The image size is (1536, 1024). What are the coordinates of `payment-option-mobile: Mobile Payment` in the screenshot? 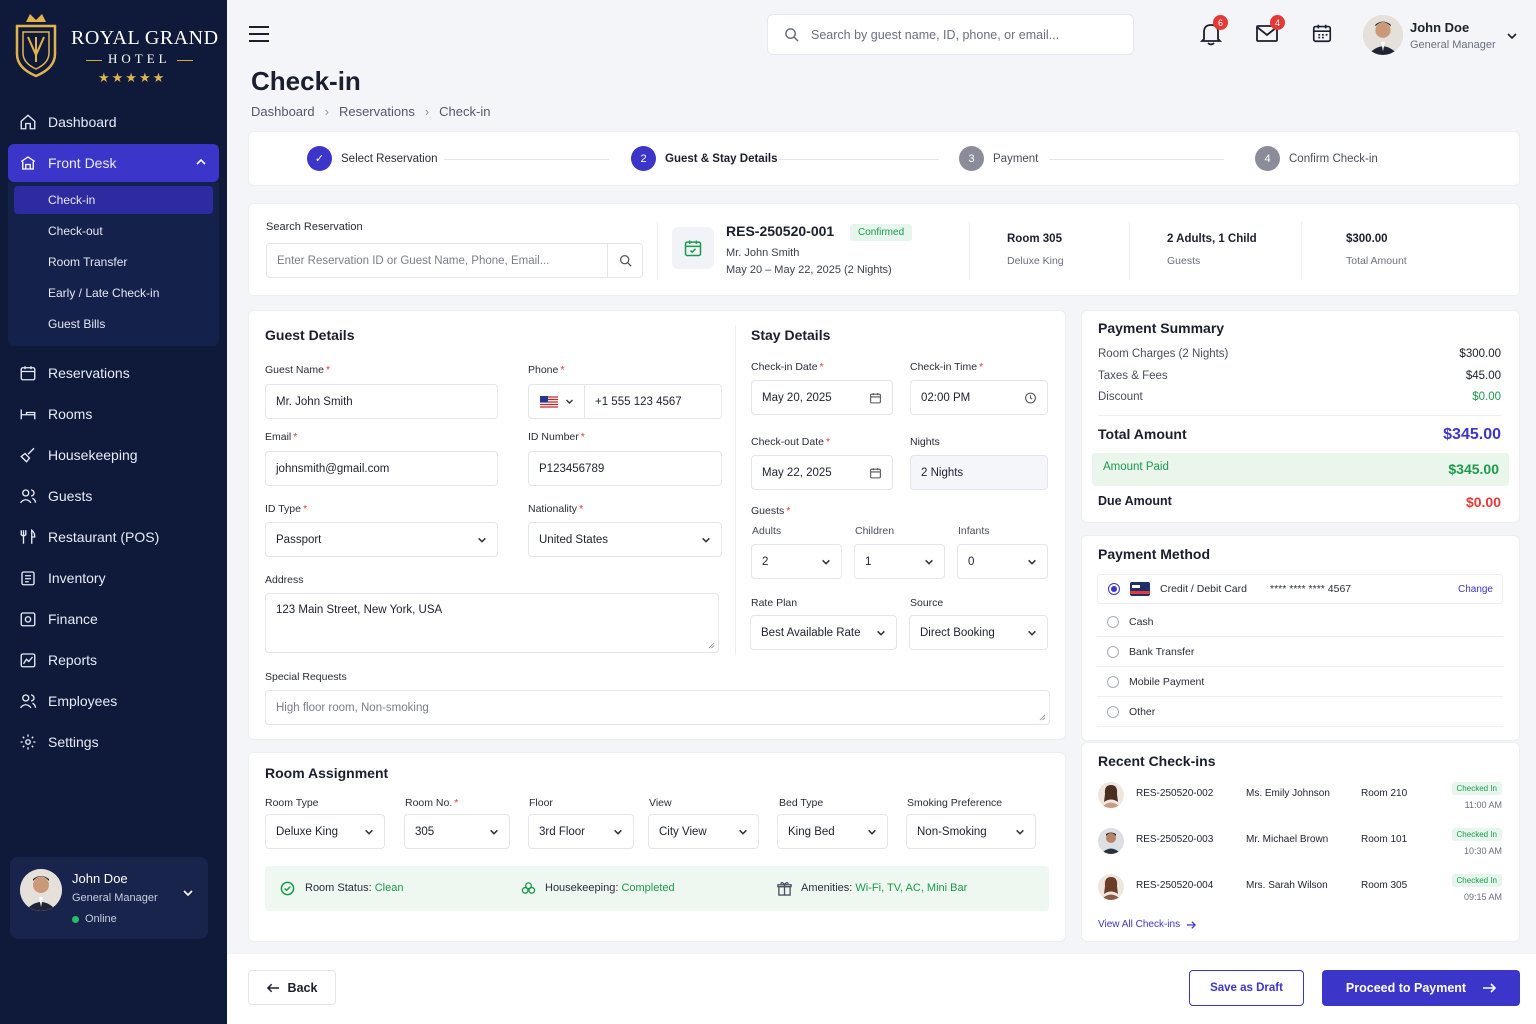 It's located at (1300, 682).